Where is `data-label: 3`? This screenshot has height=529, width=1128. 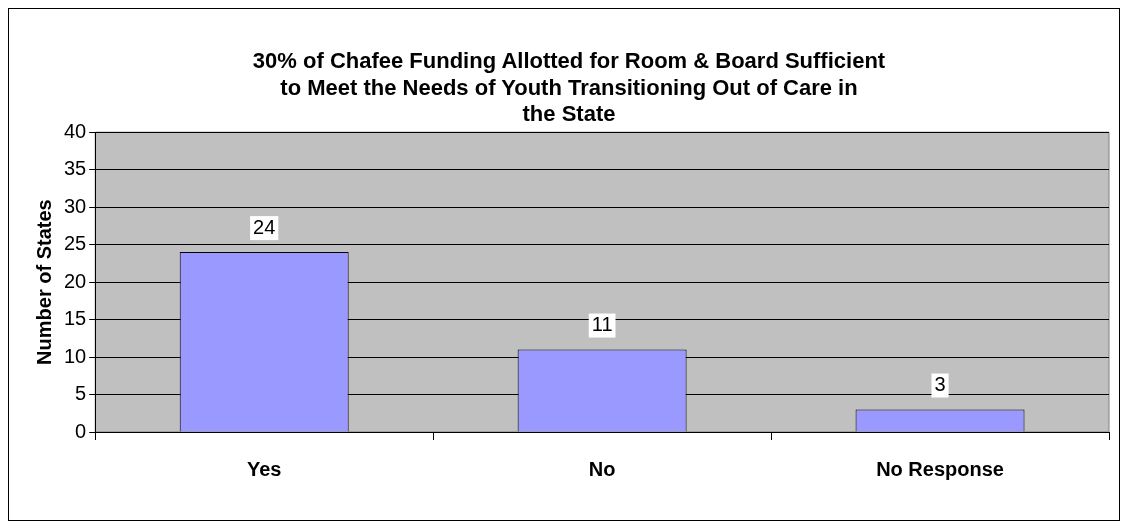
data-label: 3 is located at coordinates (940, 384).